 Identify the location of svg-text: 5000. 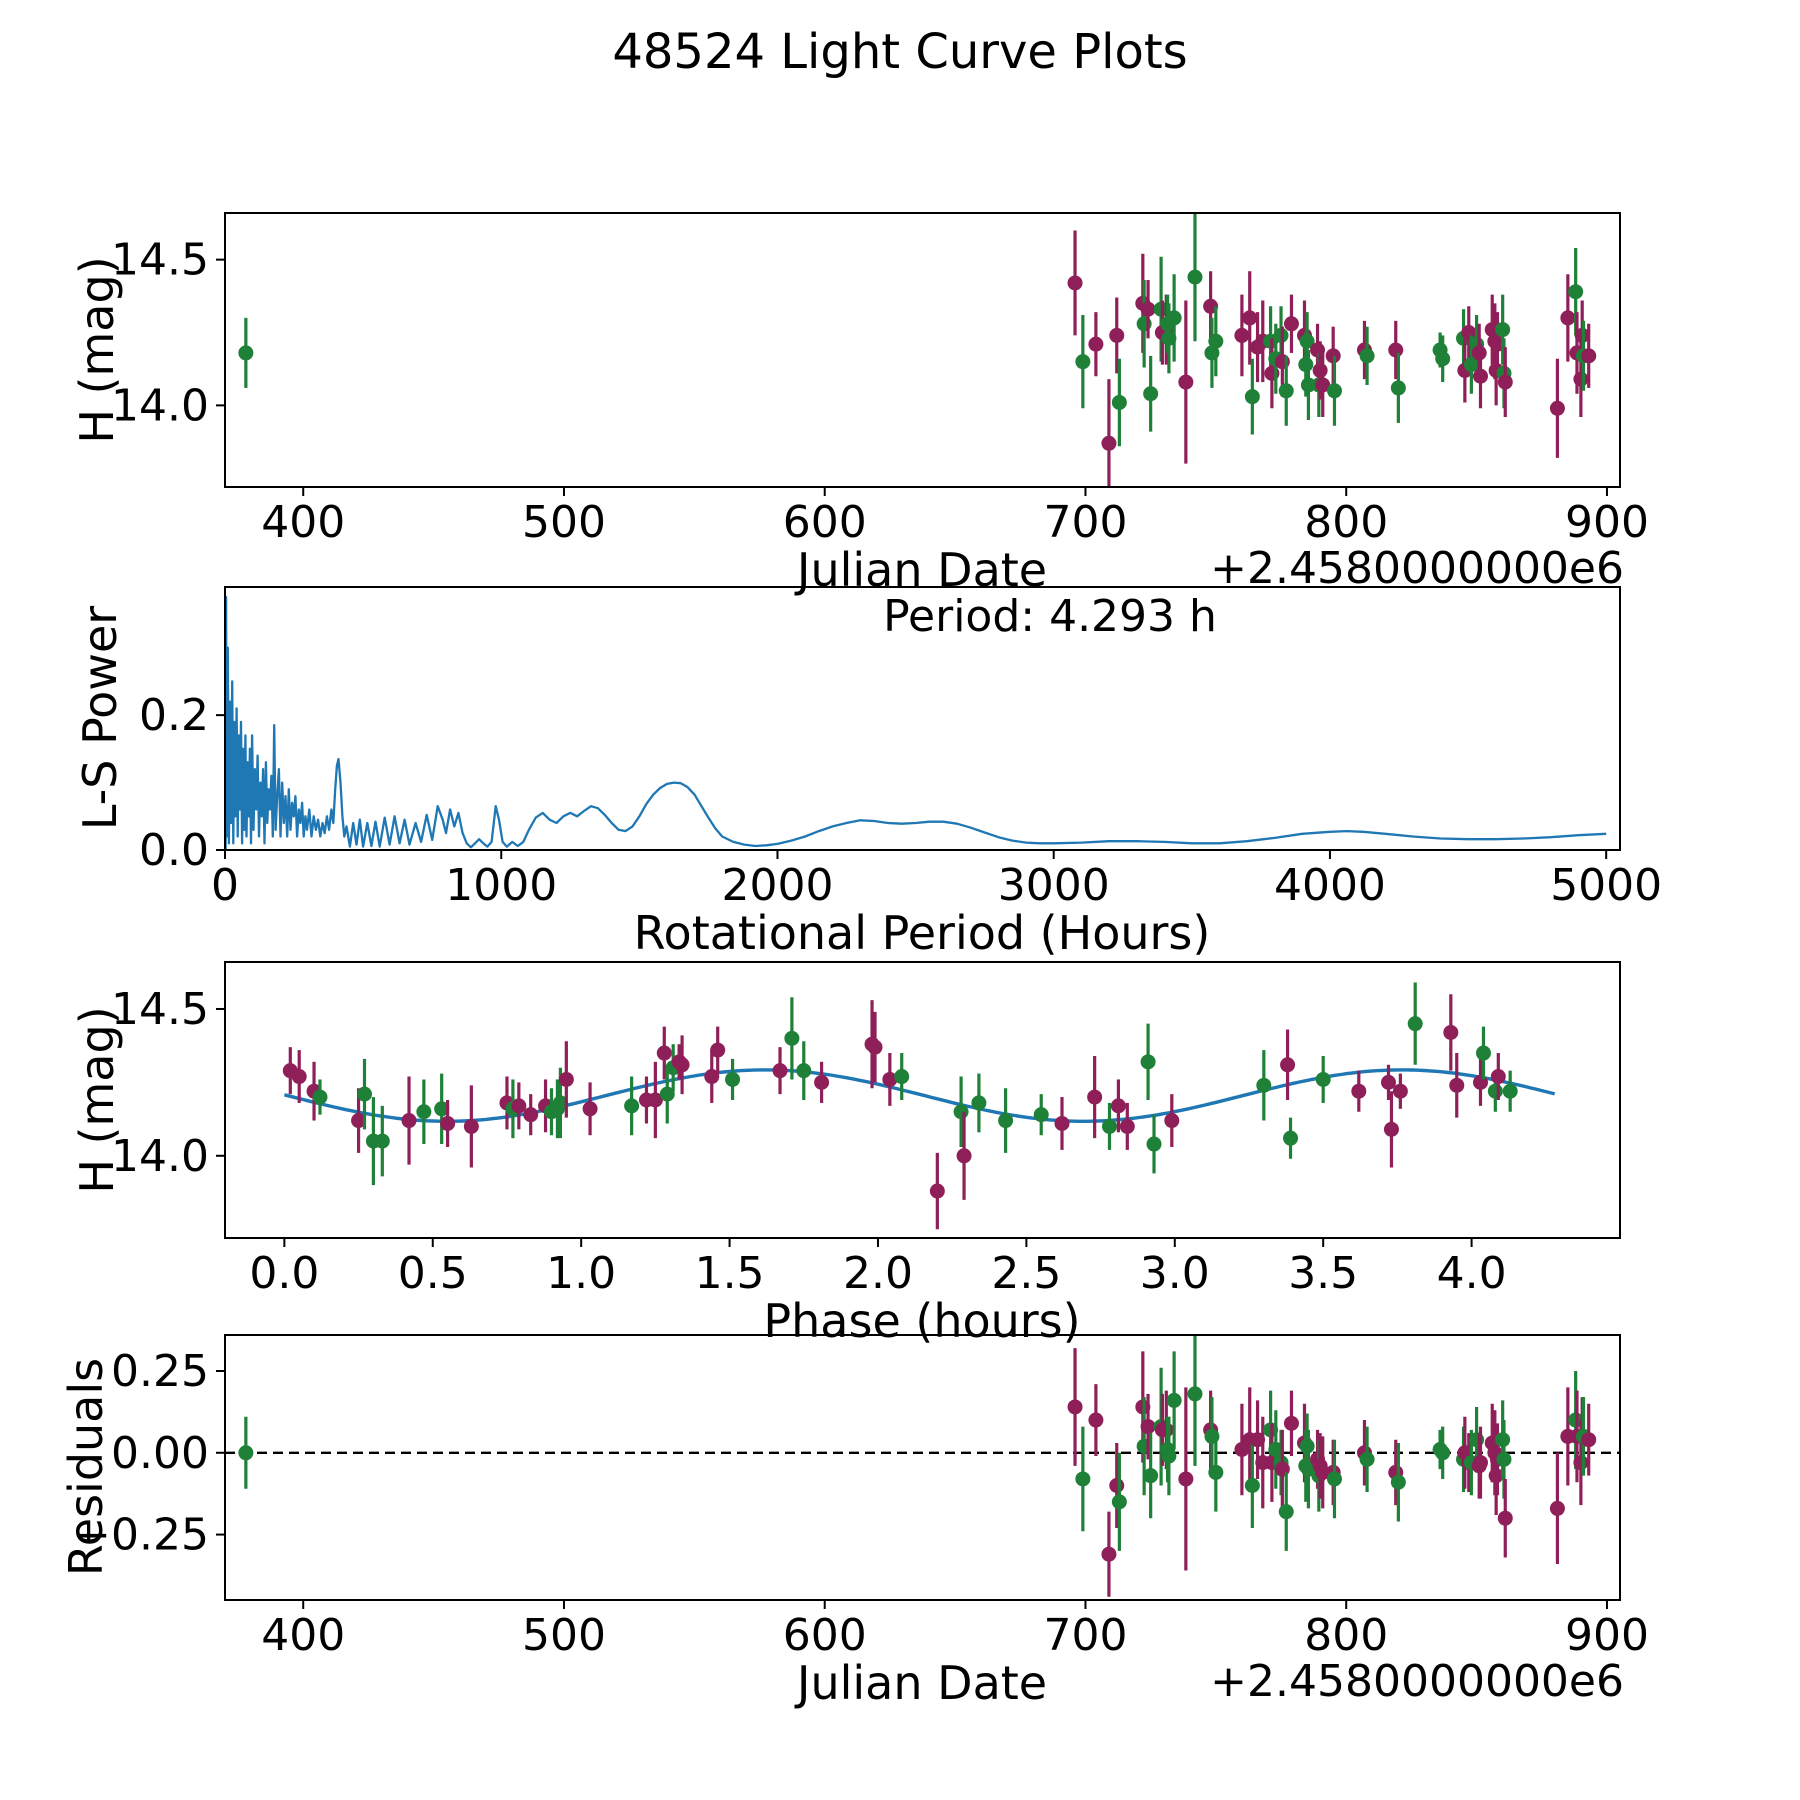
(1606, 885).